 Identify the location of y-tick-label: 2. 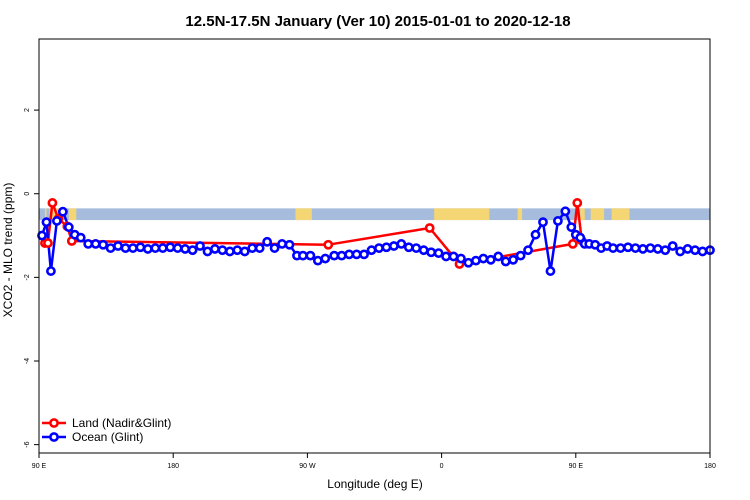
(27, 110).